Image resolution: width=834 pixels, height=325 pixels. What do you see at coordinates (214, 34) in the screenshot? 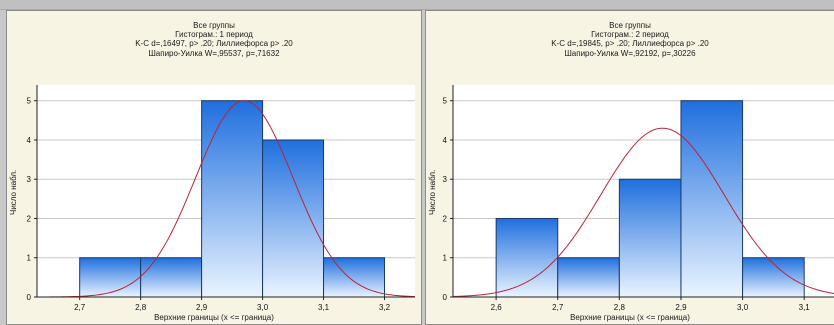
I see `chart-subtitle: Гистограм.: 1 период` at bounding box center [214, 34].